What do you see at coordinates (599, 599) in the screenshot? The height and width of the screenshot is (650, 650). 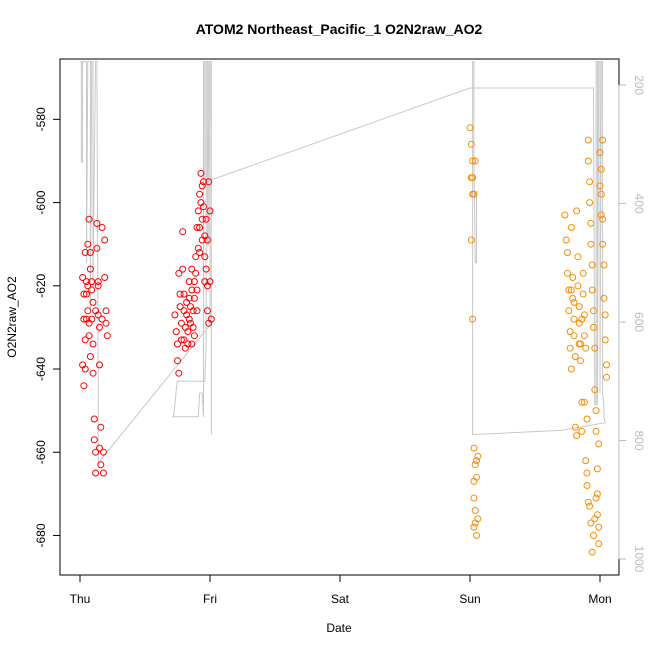 I see `x-tick-label: Mon` at bounding box center [599, 599].